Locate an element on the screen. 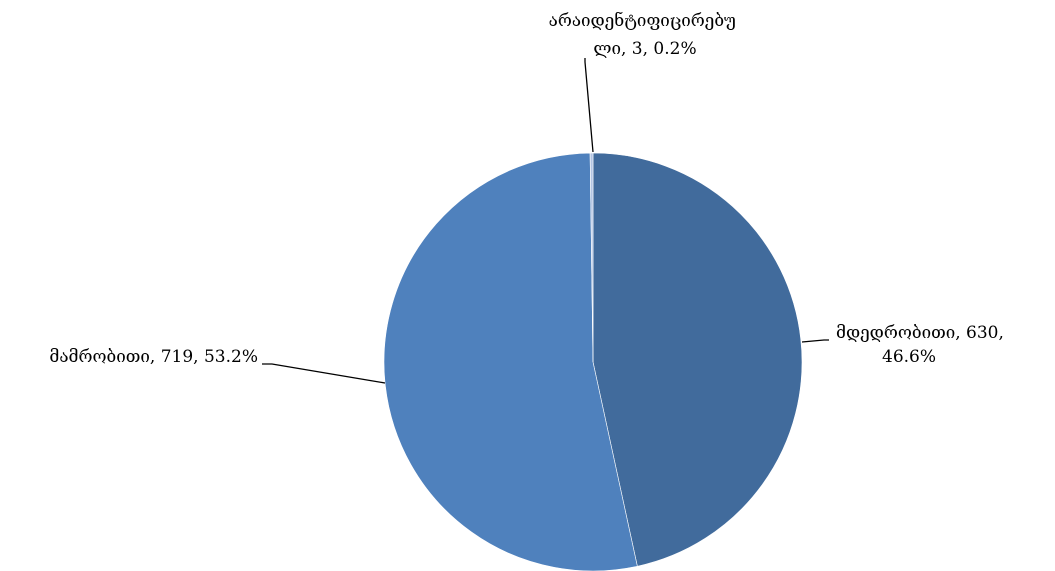  data-label-unidentified: არაიდენტიფიცირებუ ლი, 3, 0.2% is located at coordinates (645, 35).